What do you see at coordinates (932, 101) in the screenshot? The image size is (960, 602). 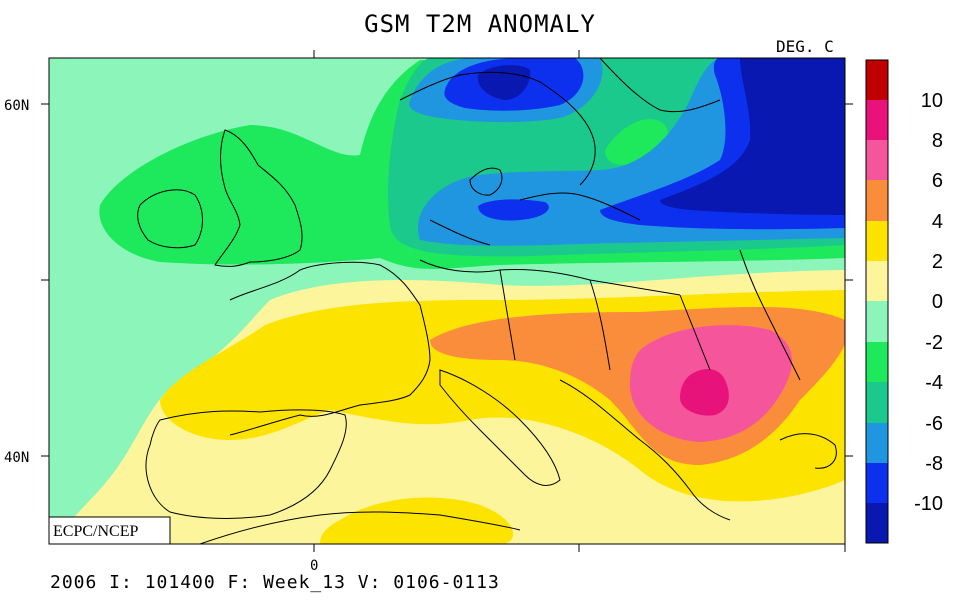 I see `colorbar-label: 10` at bounding box center [932, 101].